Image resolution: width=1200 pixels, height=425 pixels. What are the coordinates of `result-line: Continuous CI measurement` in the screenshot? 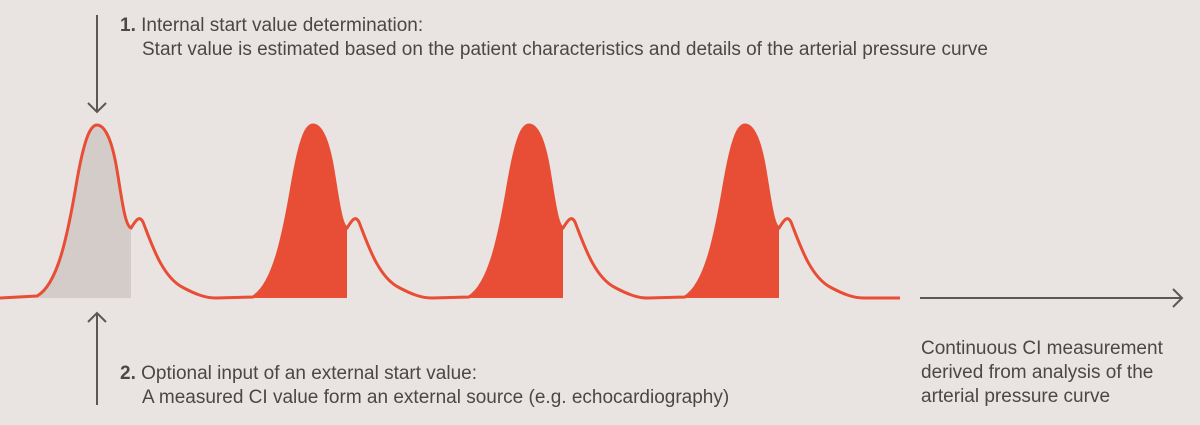 It's located at (1042, 348).